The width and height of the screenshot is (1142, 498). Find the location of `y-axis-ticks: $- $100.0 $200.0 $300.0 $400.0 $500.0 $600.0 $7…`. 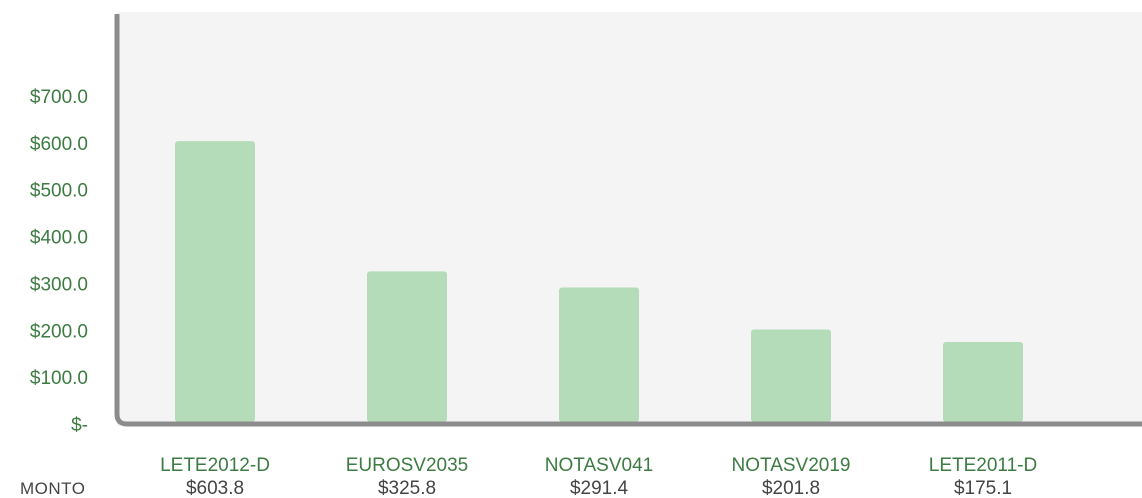

y-axis-ticks: $- $100.0 $200.0 $300.0 $400.0 $500.0 $600.0 $7… is located at coordinates (59, 261).